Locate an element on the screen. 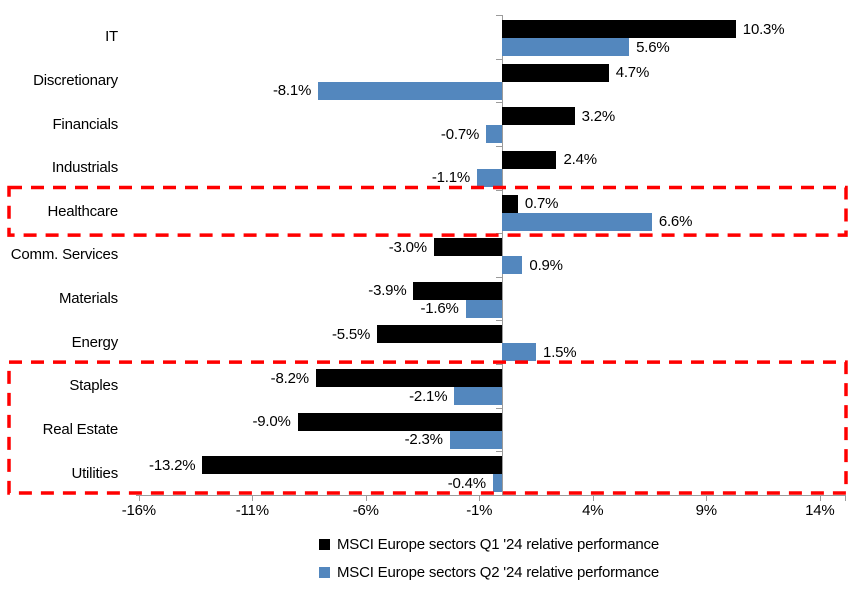 Image resolution: width=852 pixels, height=601 pixels. x-axis-tick-label: 9% is located at coordinates (706, 510).